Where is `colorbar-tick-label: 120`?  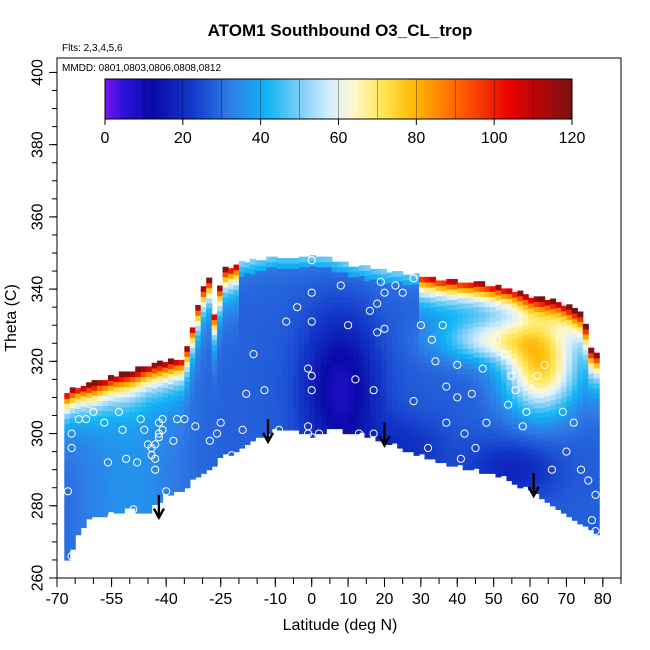
colorbar-tick-label: 120 is located at coordinates (572, 138).